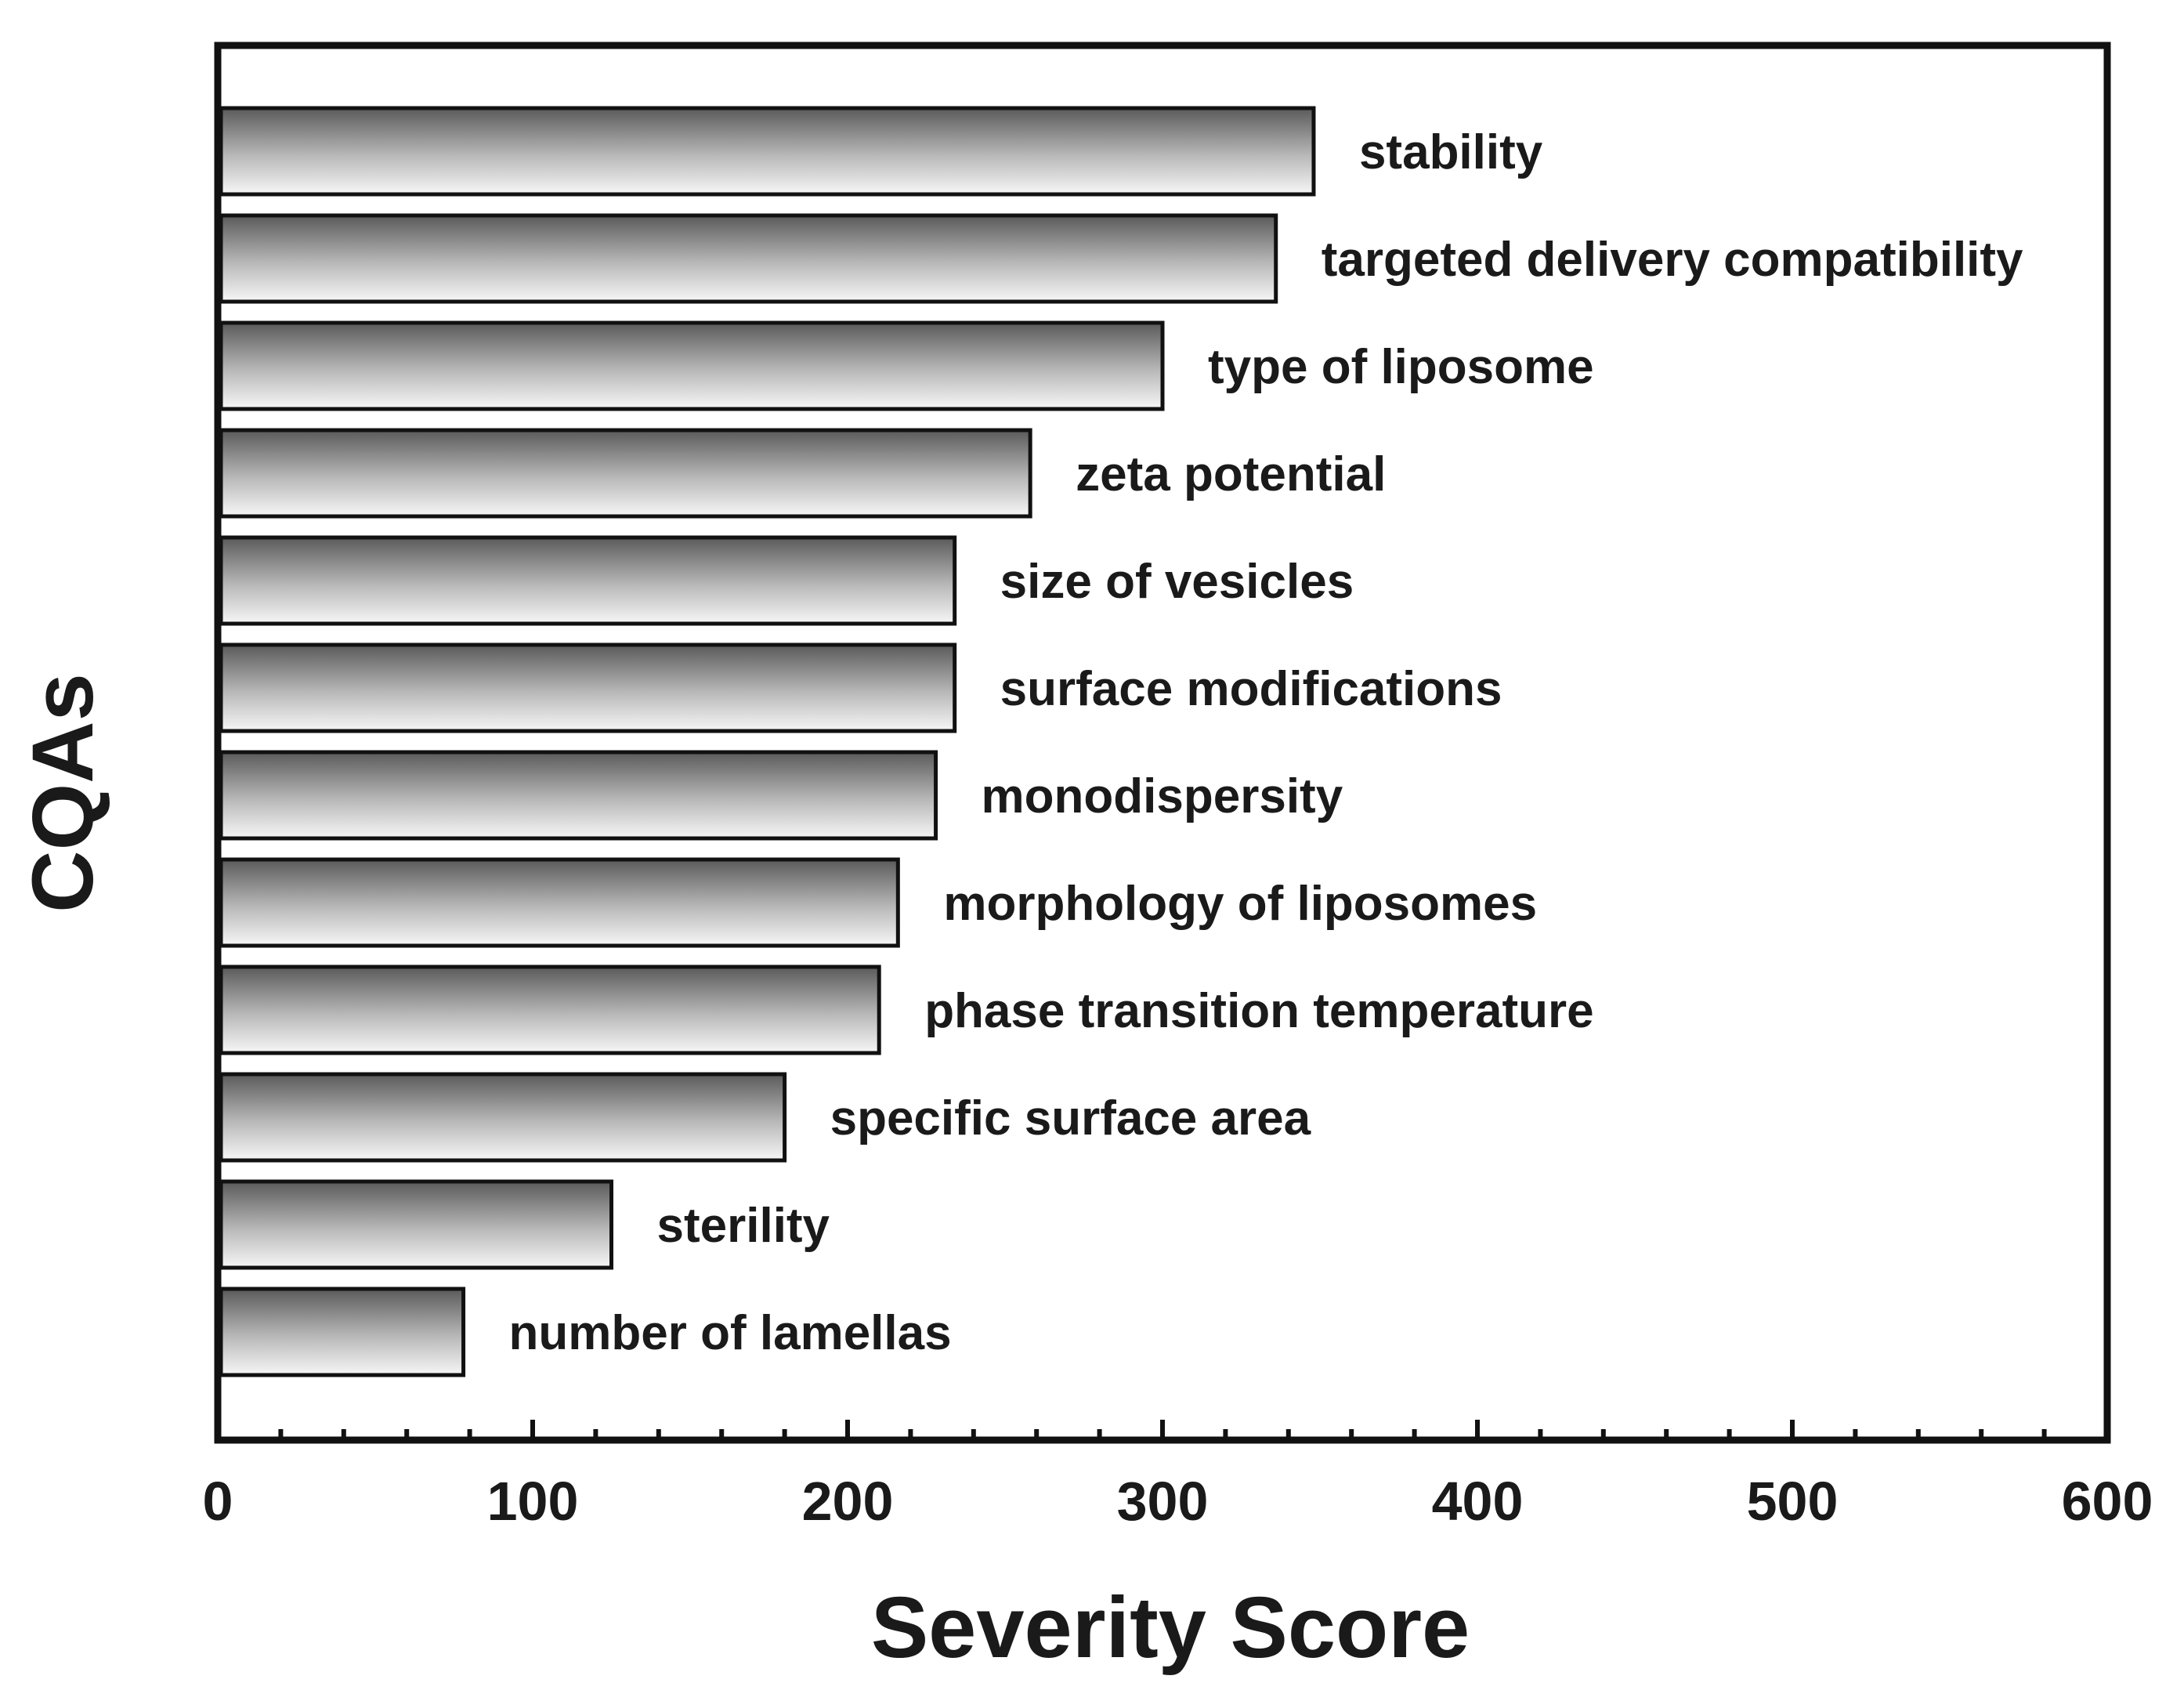 The width and height of the screenshot is (2184, 1701). I want to click on bar-monodispersity, so click(578, 795).